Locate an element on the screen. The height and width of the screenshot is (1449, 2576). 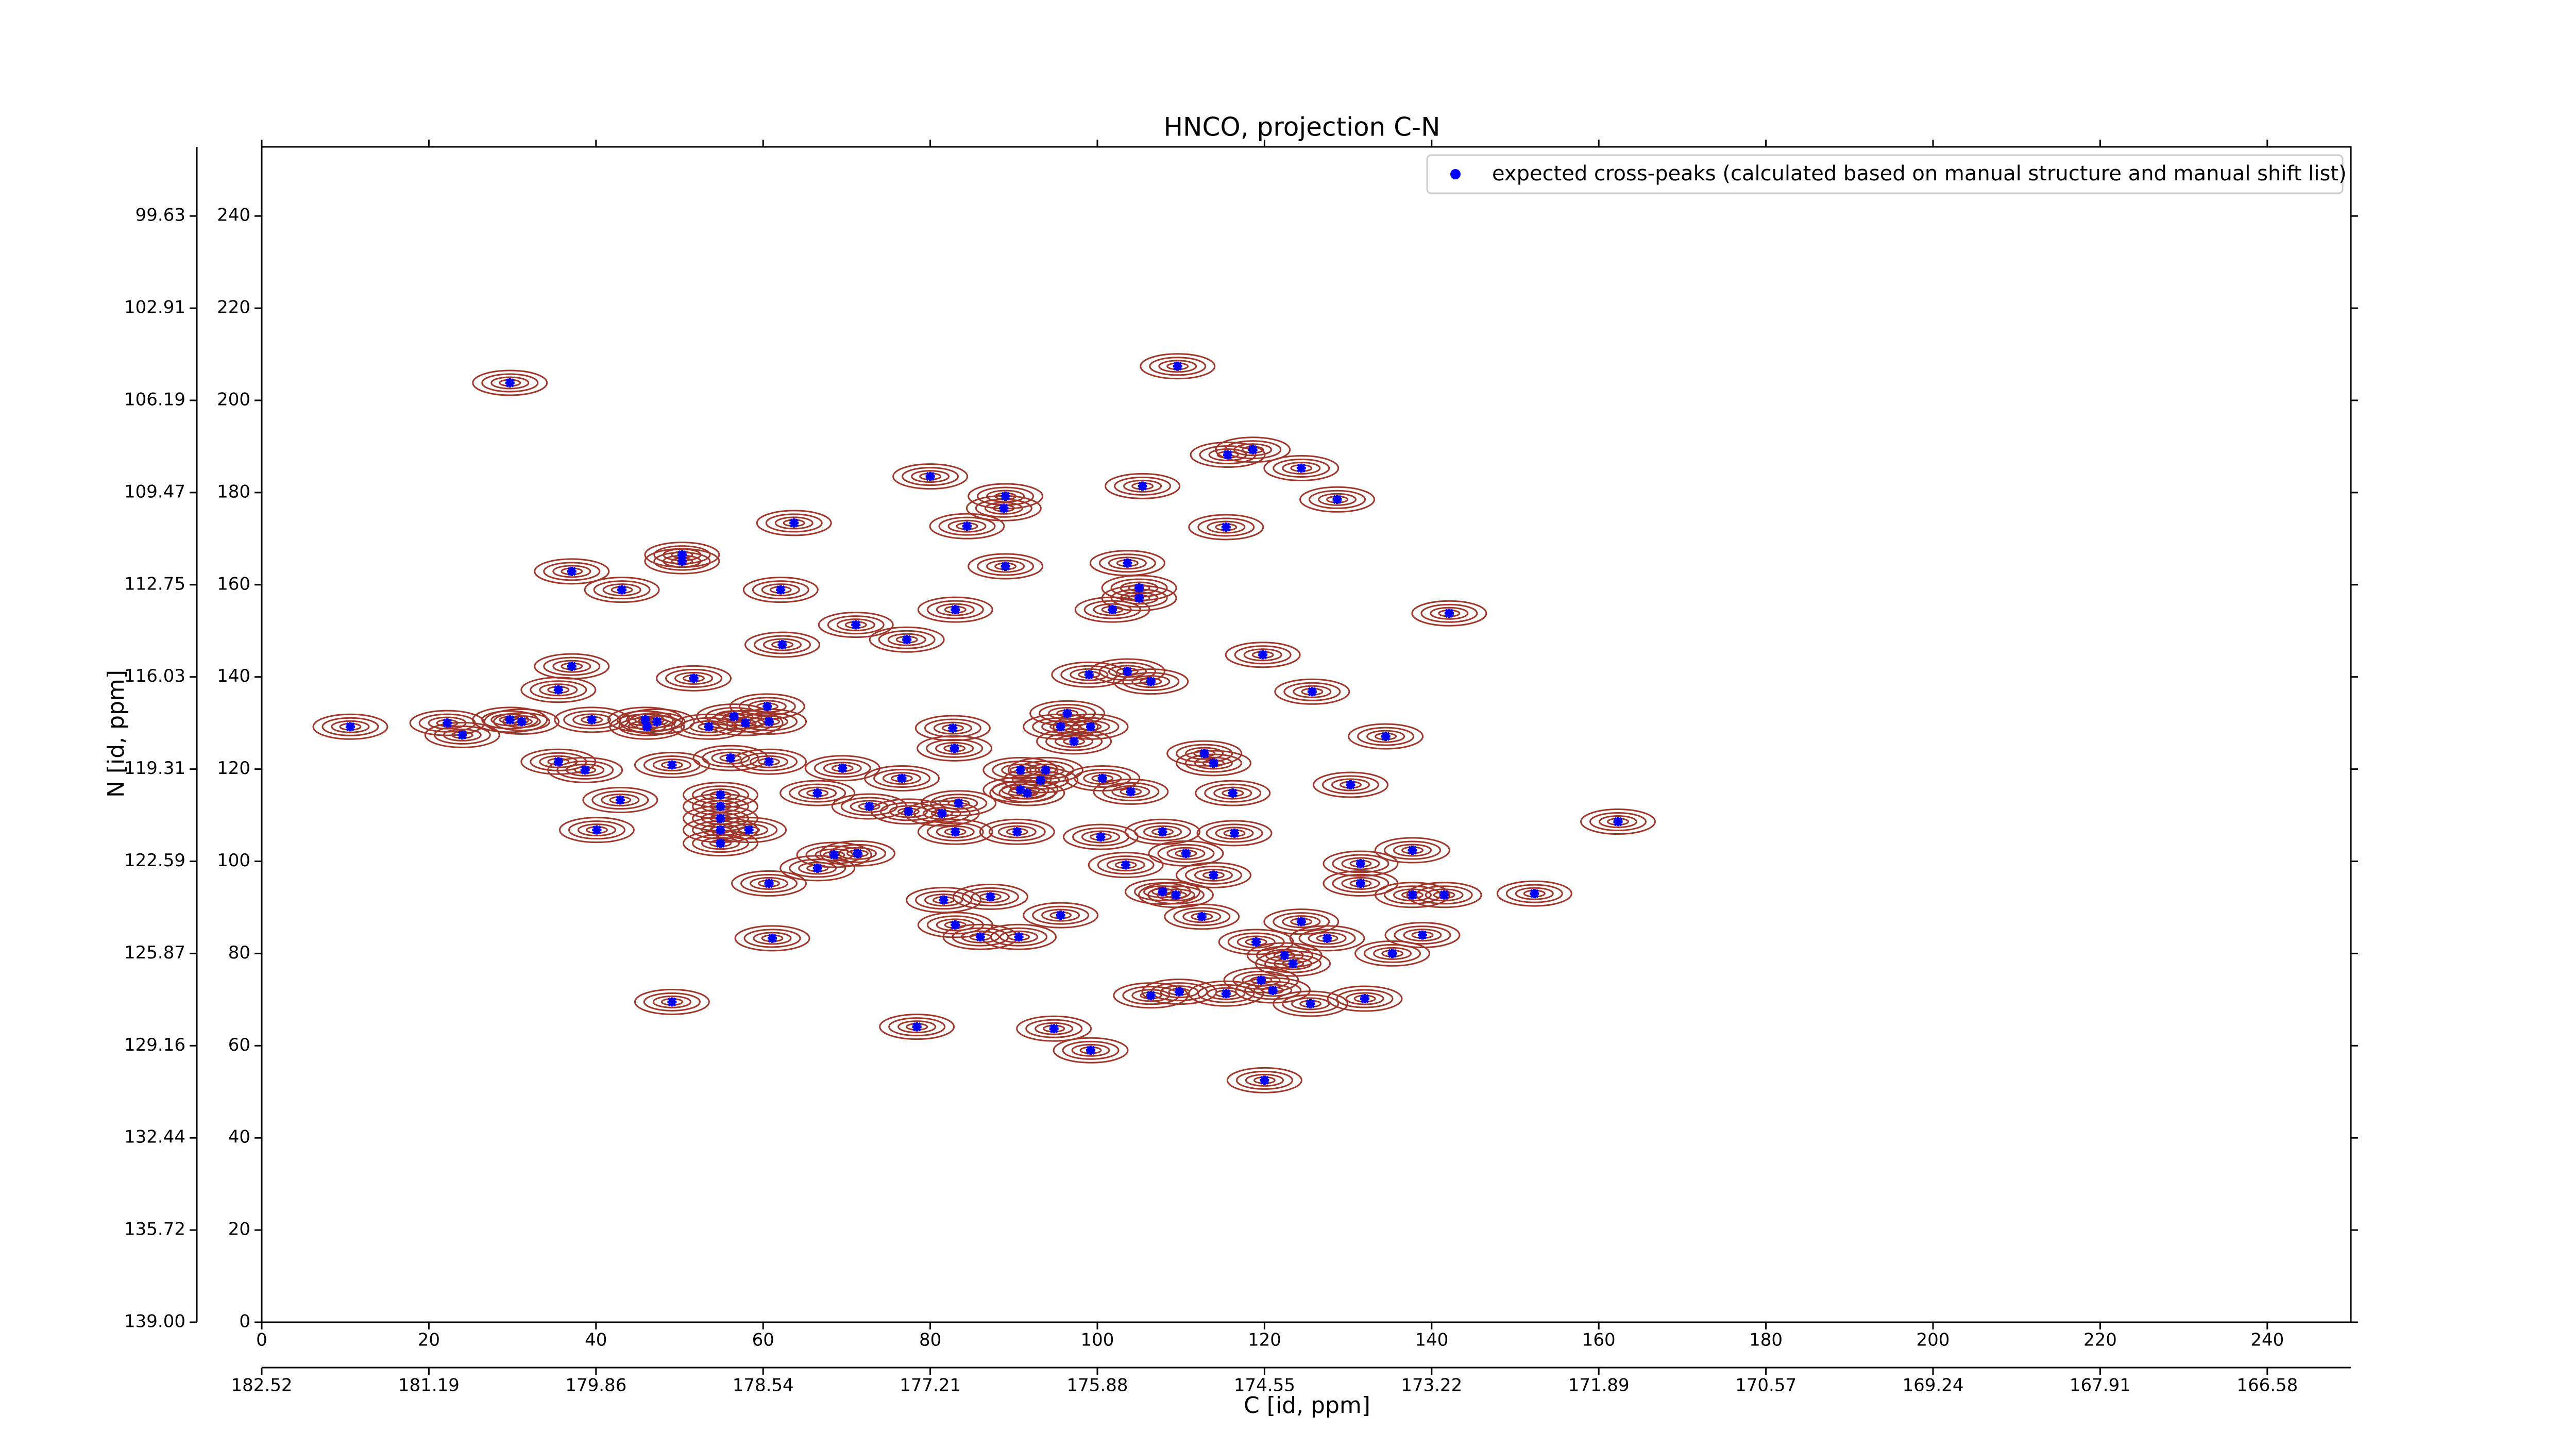
ppm-y-tick-label: 132.44 is located at coordinates (154, 1137).